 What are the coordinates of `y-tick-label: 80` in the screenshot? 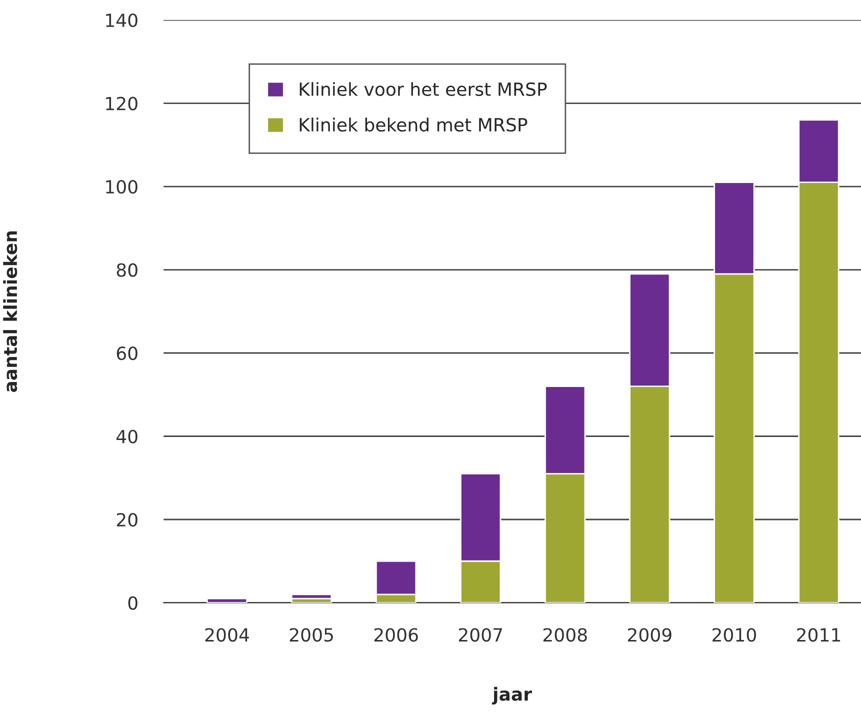 It's located at (127, 270).